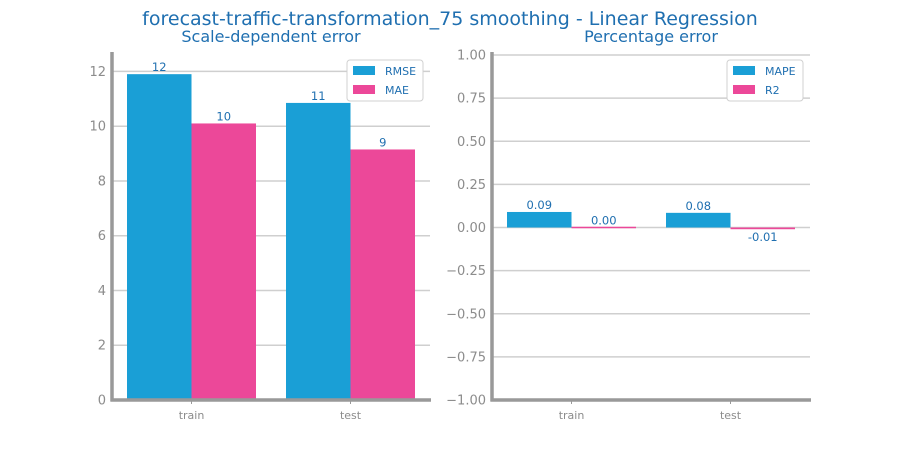 This screenshot has width=900, height=450. Describe the element at coordinates (97, 127) in the screenshot. I see `y-tick-label: 10` at that location.